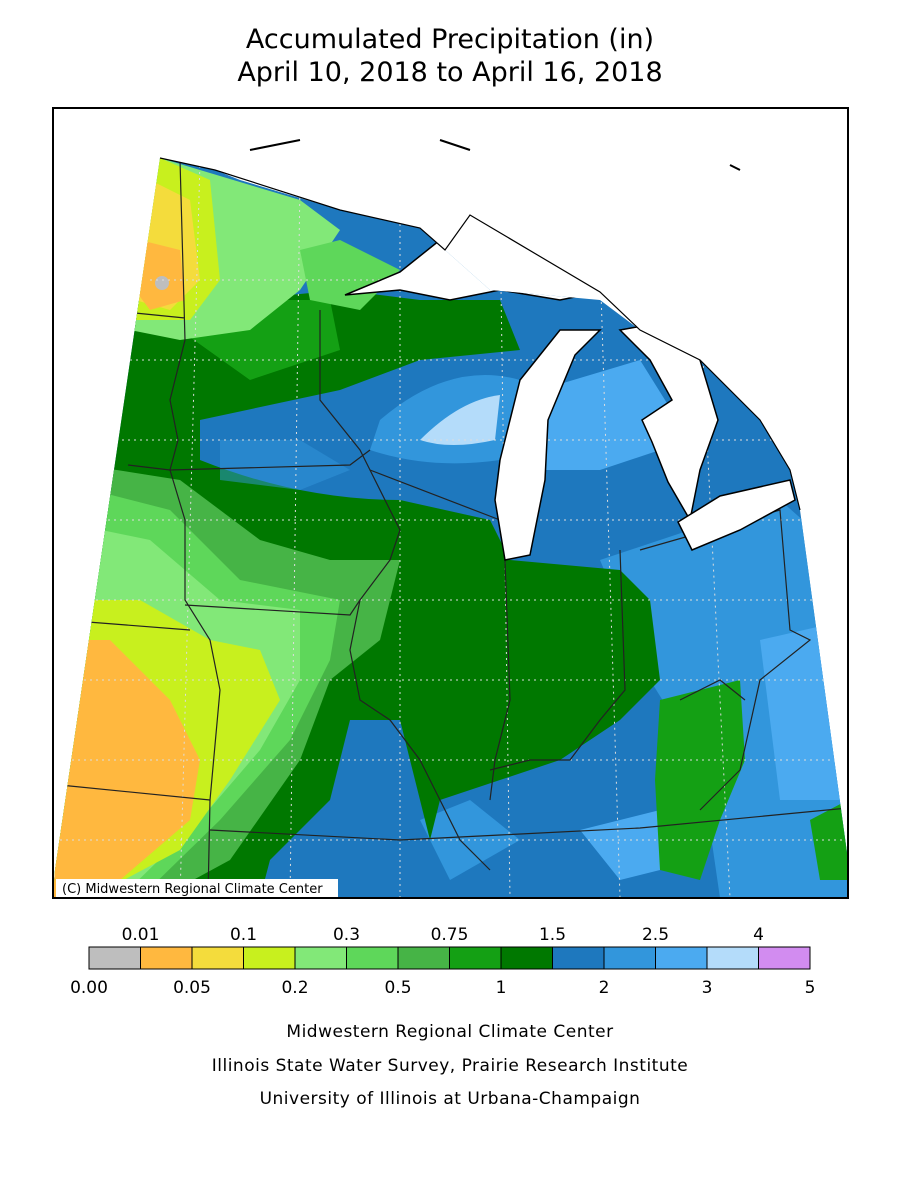  I want to click on copyright: (C) Midwestern Regional Climate Center, so click(192, 889).